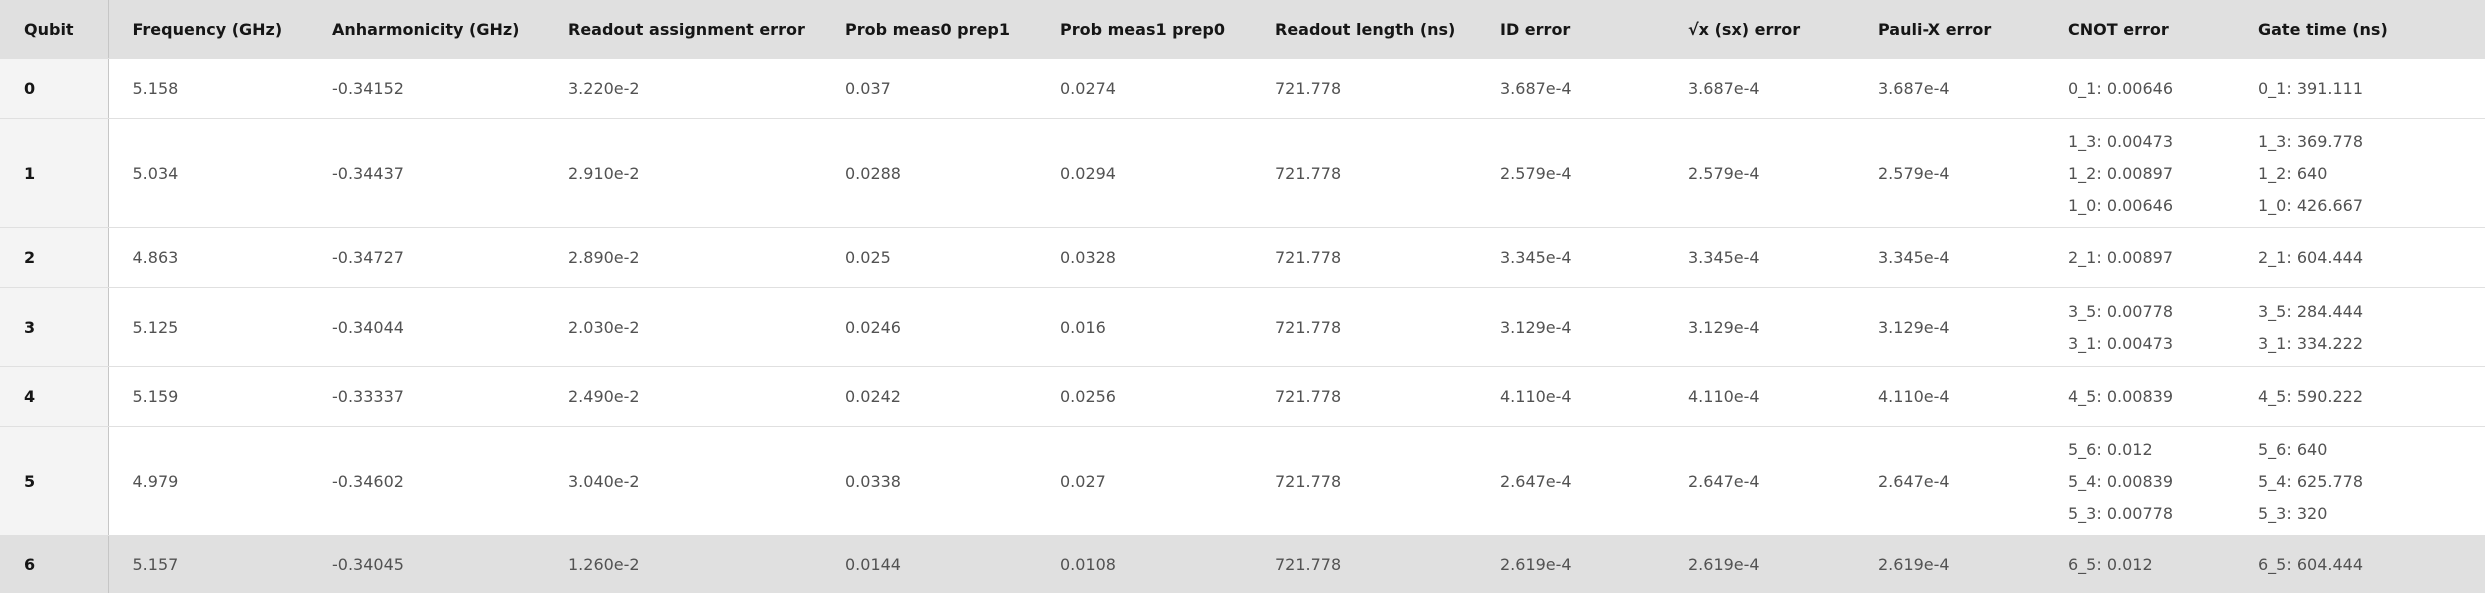 Image resolution: width=2485 pixels, height=601 pixels. Describe the element at coordinates (2371, 481) in the screenshot. I see `gate-time-cell-list: 5_6: 640 5_4: 625.778 5_3: 320` at that location.